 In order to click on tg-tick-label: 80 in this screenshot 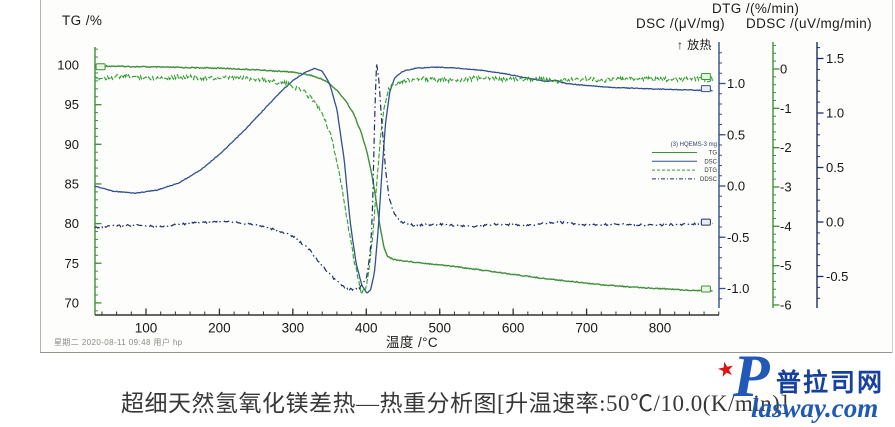, I will do `click(72, 223)`.